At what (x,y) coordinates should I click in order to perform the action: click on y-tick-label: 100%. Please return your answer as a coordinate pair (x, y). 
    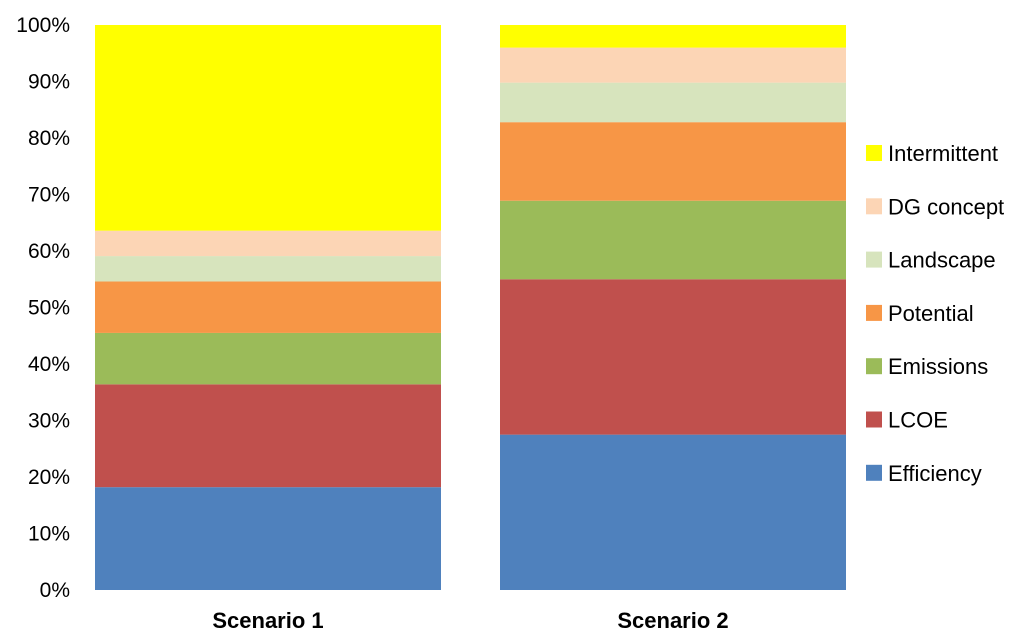
    Looking at the image, I should click on (43, 25).